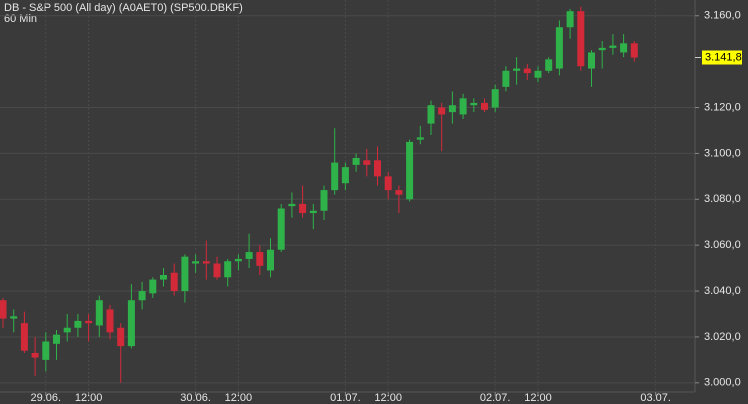 Image resolution: width=748 pixels, height=404 pixels. Describe the element at coordinates (722, 153) in the screenshot. I see `y-tick-label: 3.100,0` at that location.